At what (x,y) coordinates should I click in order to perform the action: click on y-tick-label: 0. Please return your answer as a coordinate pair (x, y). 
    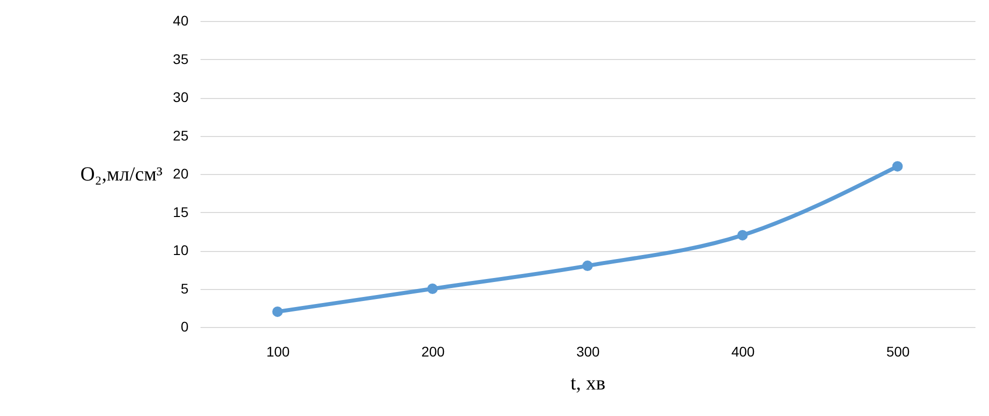
    Looking at the image, I should click on (184, 326).